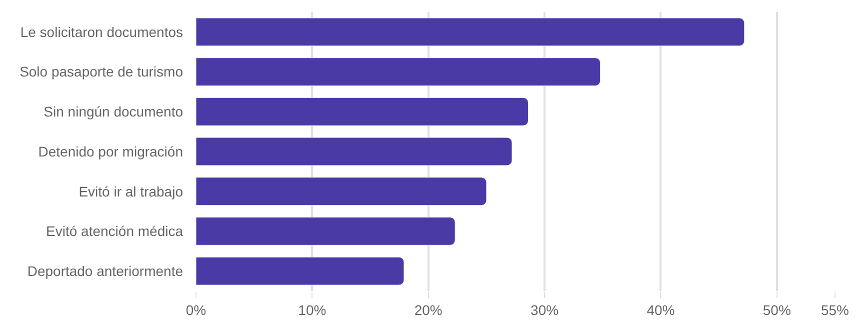 The width and height of the screenshot is (861, 330). Describe the element at coordinates (312, 310) in the screenshot. I see `x-tick-label: 10%` at that location.